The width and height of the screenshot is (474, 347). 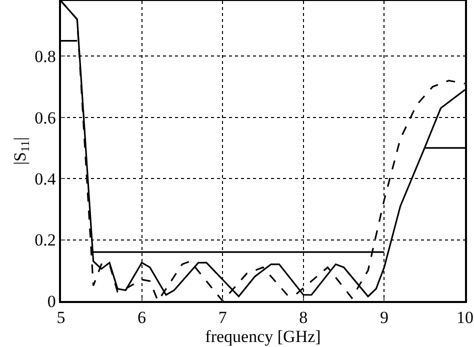 What do you see at coordinates (51, 301) in the screenshot?
I see `y-tick-label: 0` at bounding box center [51, 301].